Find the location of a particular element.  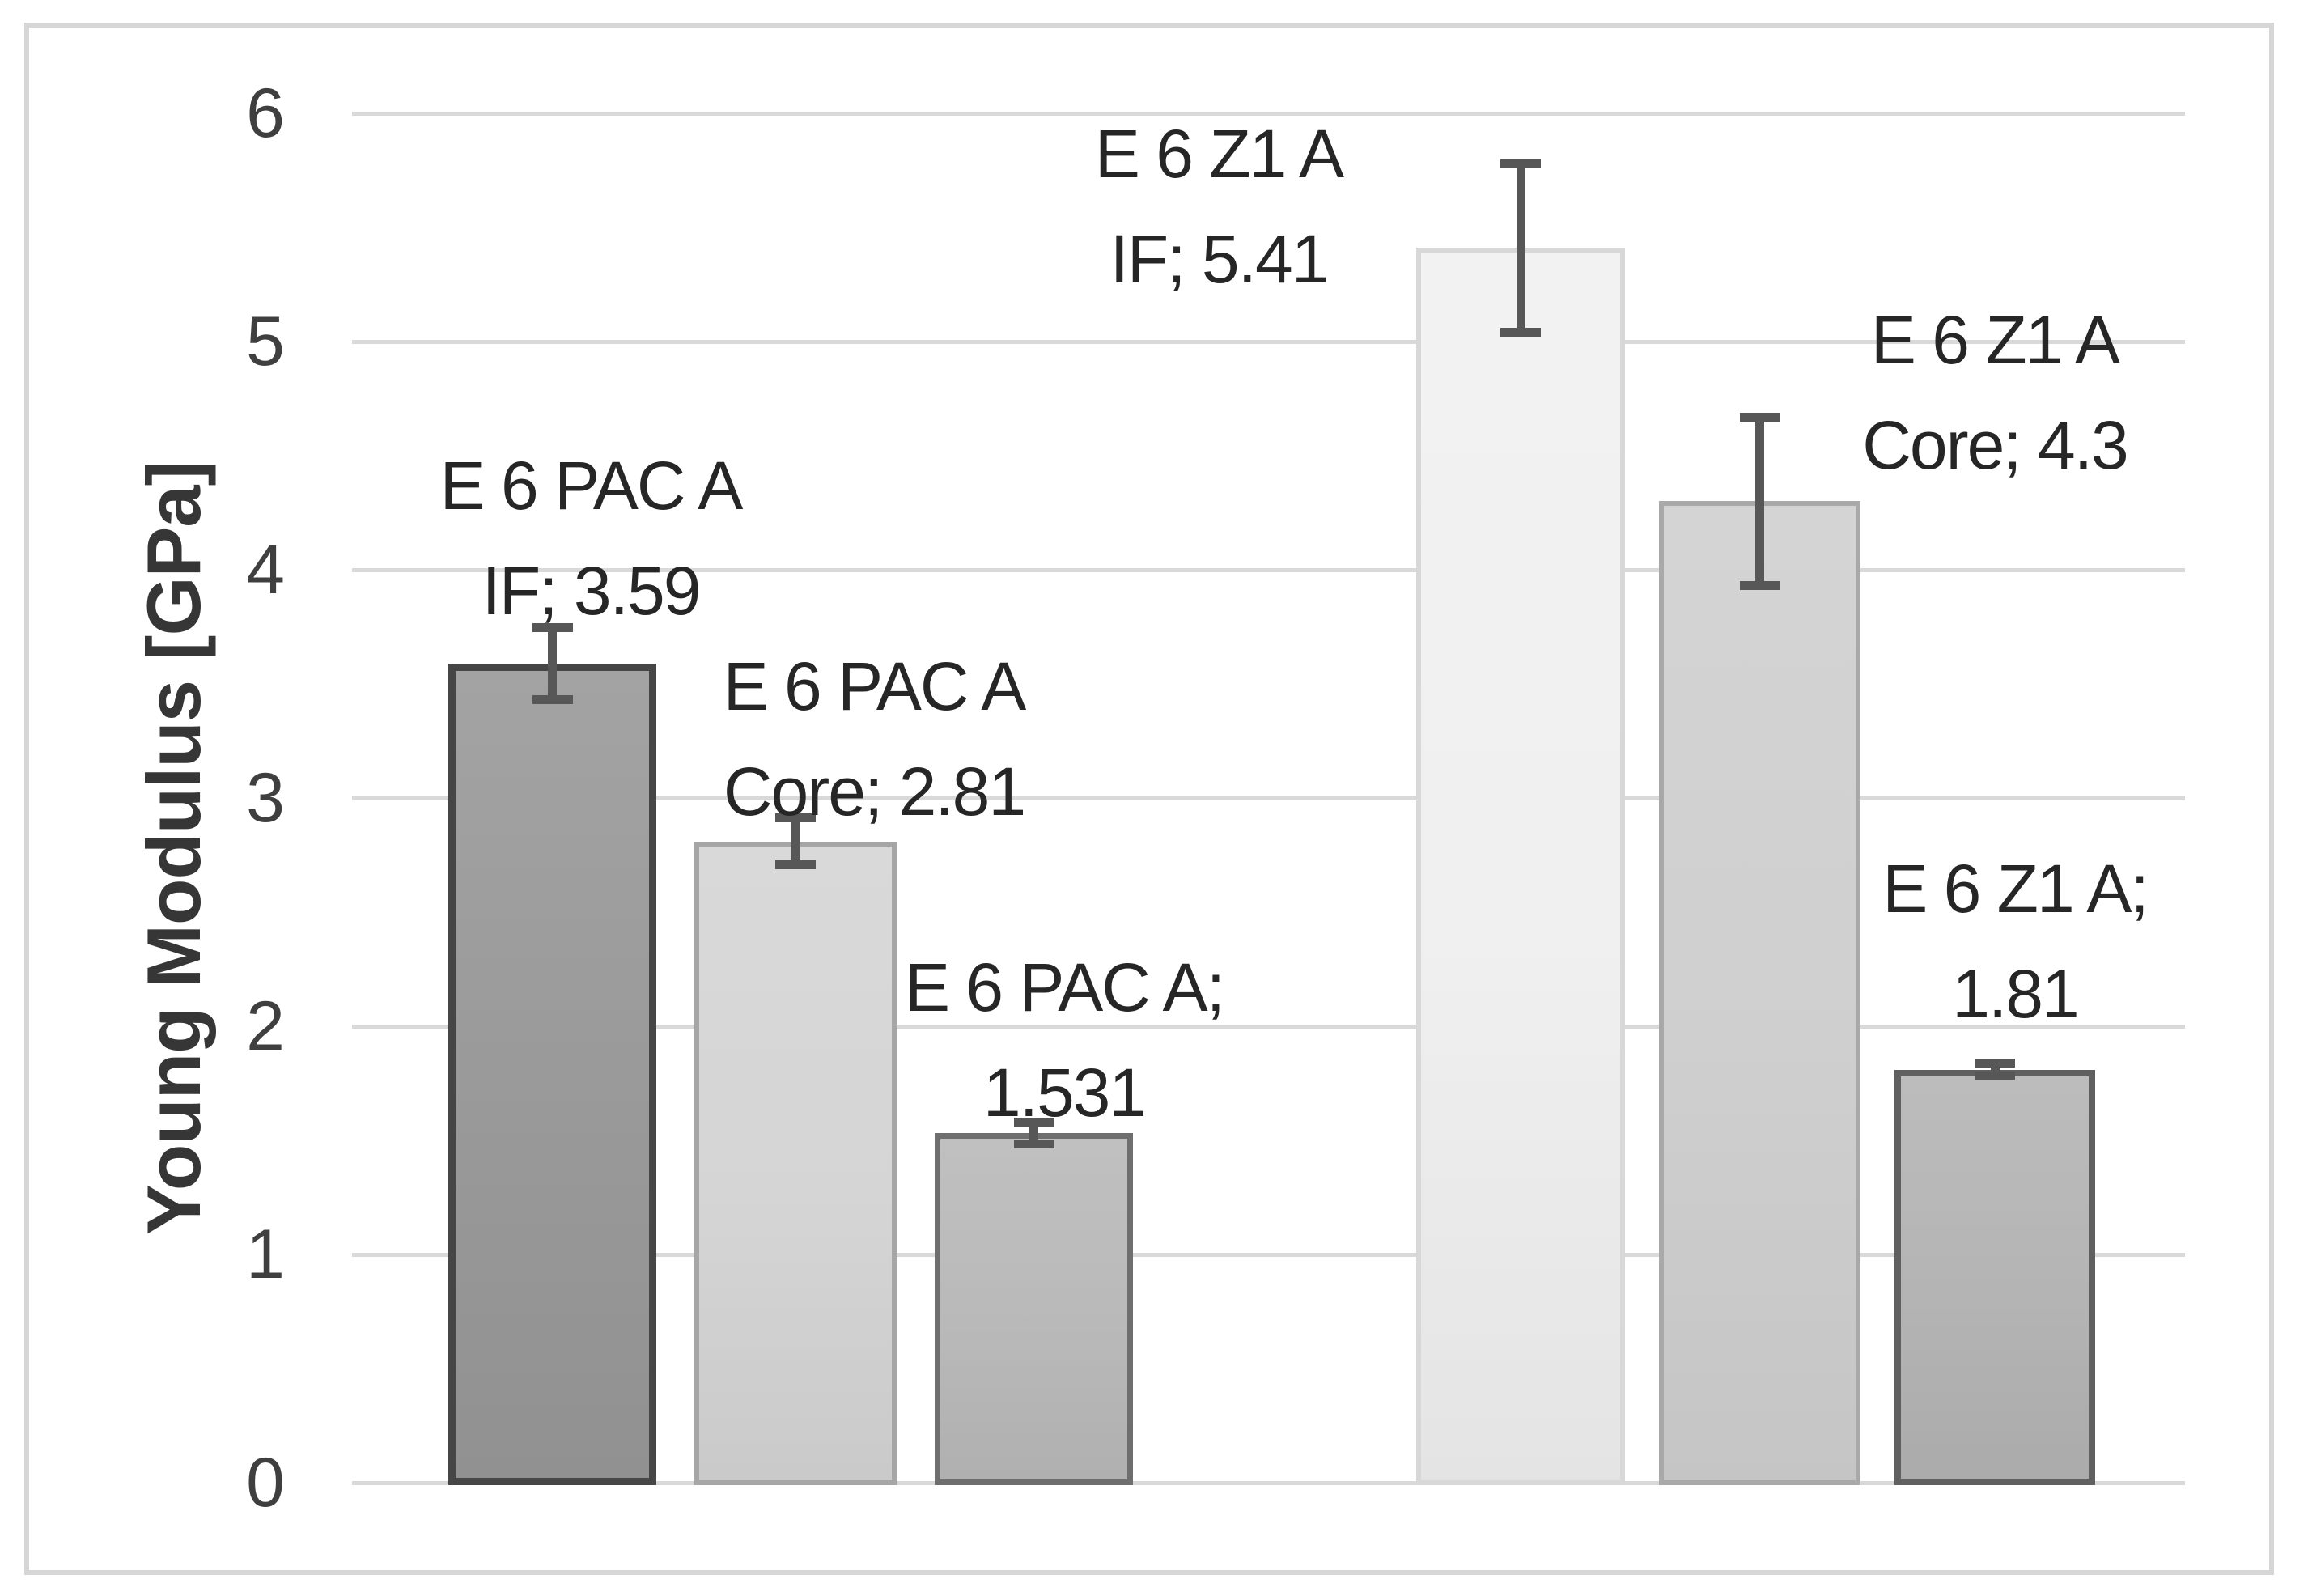

data-label-line1: E 6 PAC A; is located at coordinates (1065, 987).